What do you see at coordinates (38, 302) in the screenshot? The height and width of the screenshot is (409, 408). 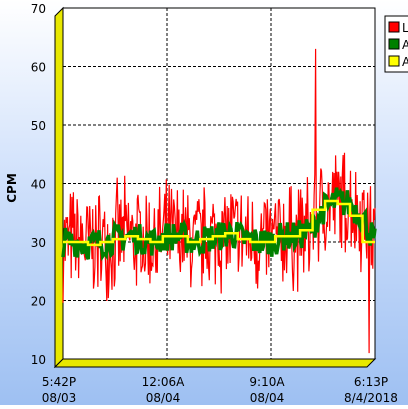 I see `y-tick-label: 20` at bounding box center [38, 302].